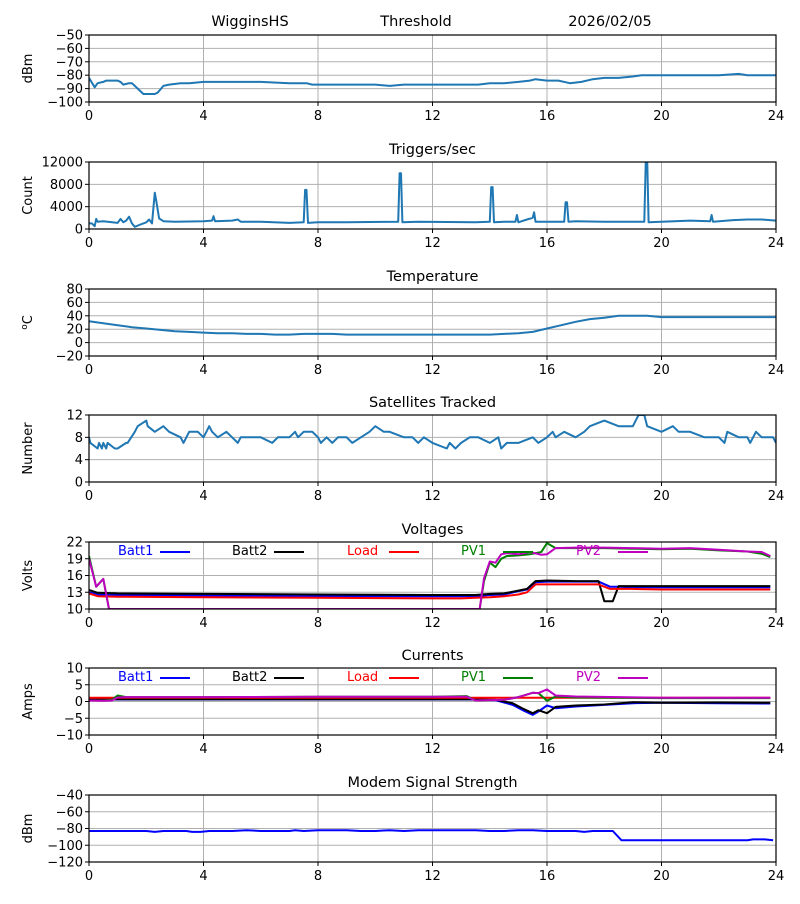  What do you see at coordinates (69, 89) in the screenshot?
I see `y-tick-label: −90` at bounding box center [69, 89].